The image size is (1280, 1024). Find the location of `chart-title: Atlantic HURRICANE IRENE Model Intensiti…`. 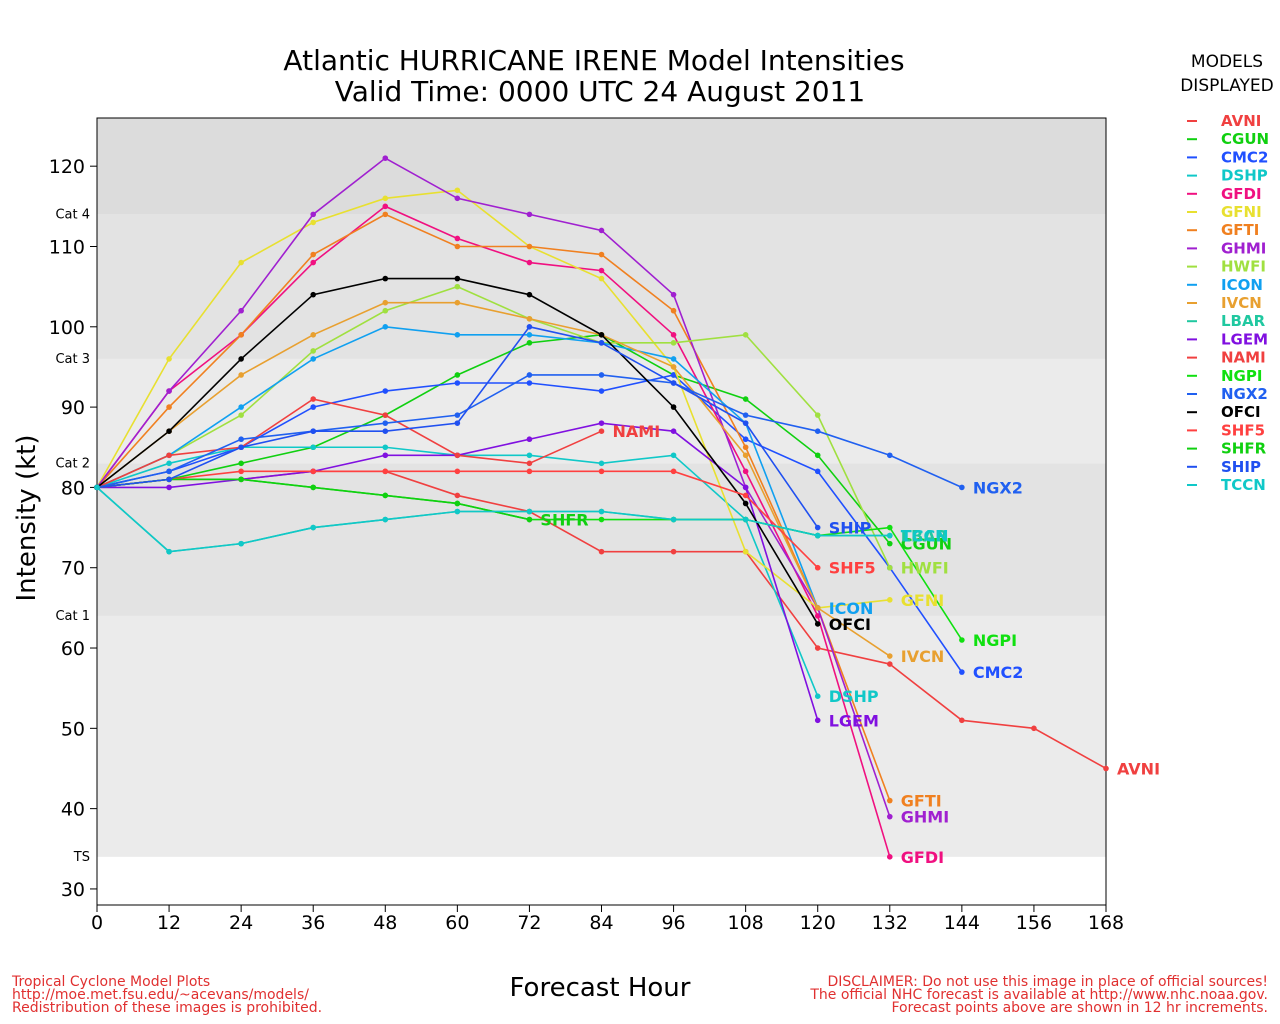

chart-title: Atlantic HURRICANE IRENE Model Intensiti… is located at coordinates (593, 60).